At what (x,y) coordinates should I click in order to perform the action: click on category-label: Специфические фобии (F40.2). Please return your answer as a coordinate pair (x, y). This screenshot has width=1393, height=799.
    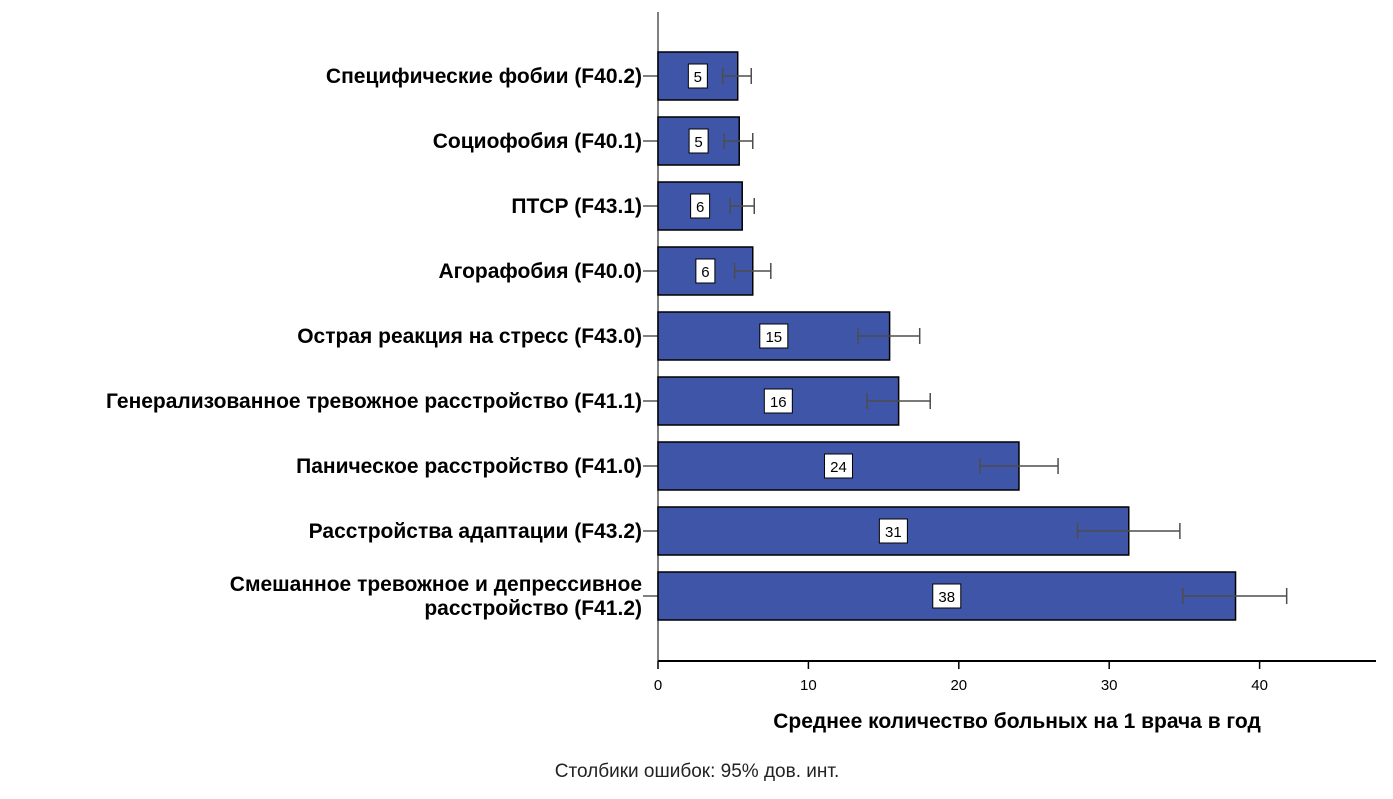
    Looking at the image, I should click on (484, 76).